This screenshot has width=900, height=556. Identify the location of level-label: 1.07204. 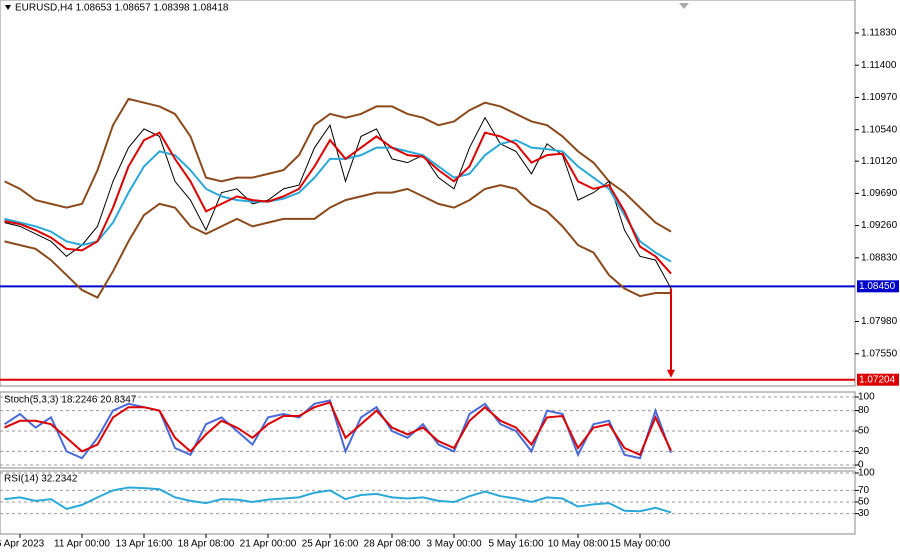
(877, 379).